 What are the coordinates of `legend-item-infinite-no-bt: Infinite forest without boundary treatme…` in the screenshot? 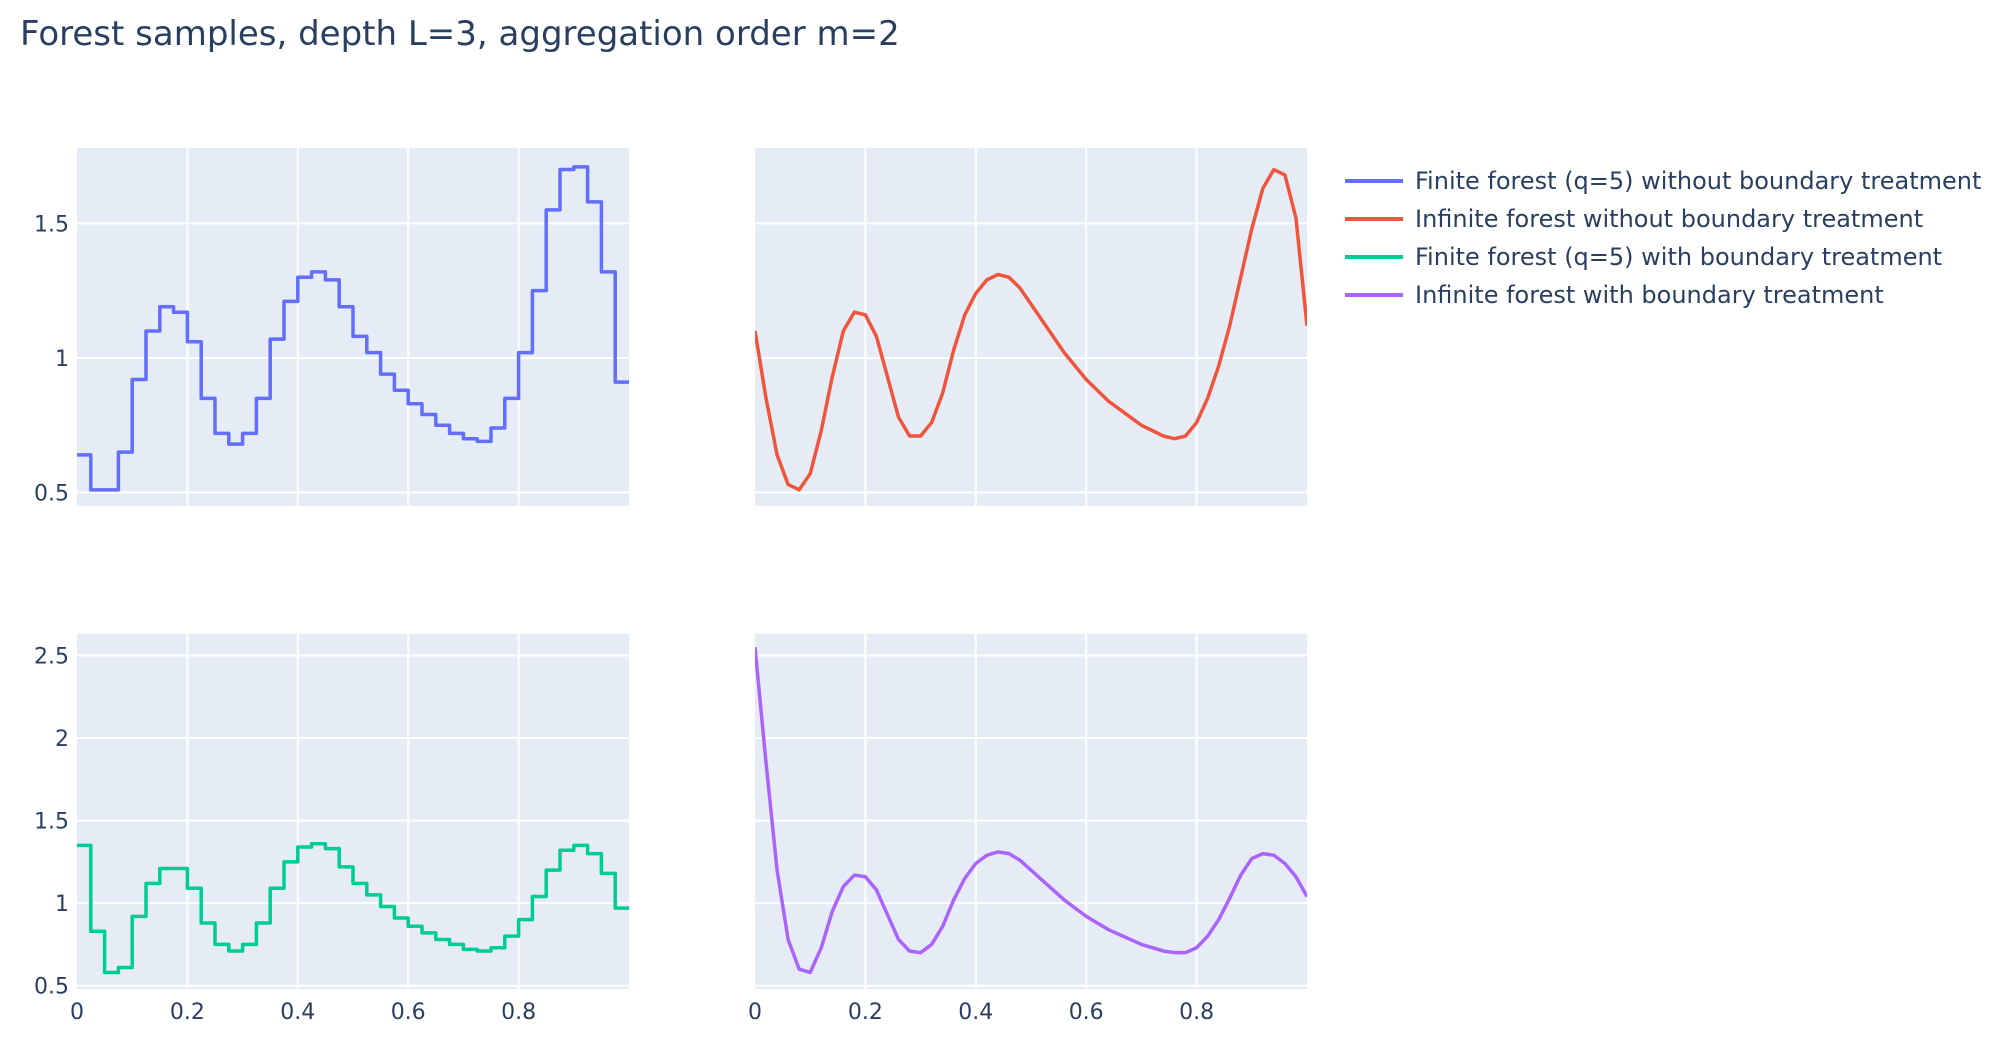 It's located at (1663, 219).